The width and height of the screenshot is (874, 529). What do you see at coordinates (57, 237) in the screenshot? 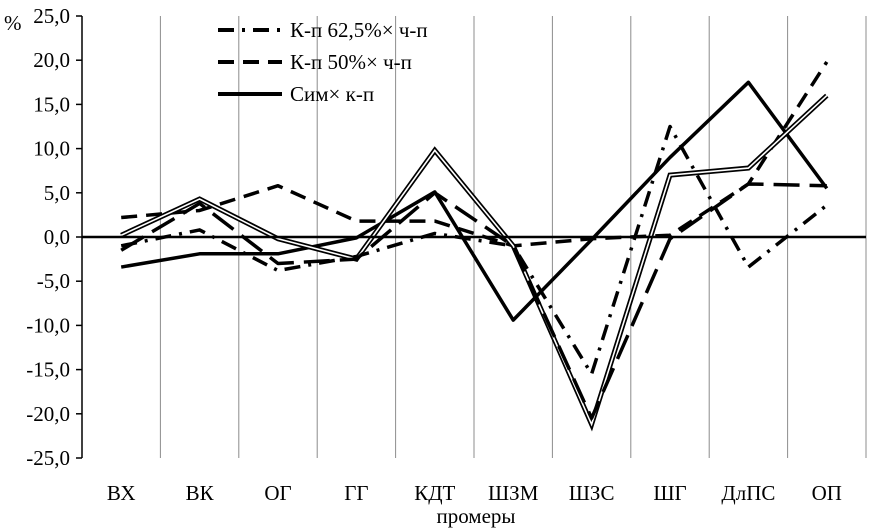
I see `y-tick-label: 0,0` at bounding box center [57, 237].